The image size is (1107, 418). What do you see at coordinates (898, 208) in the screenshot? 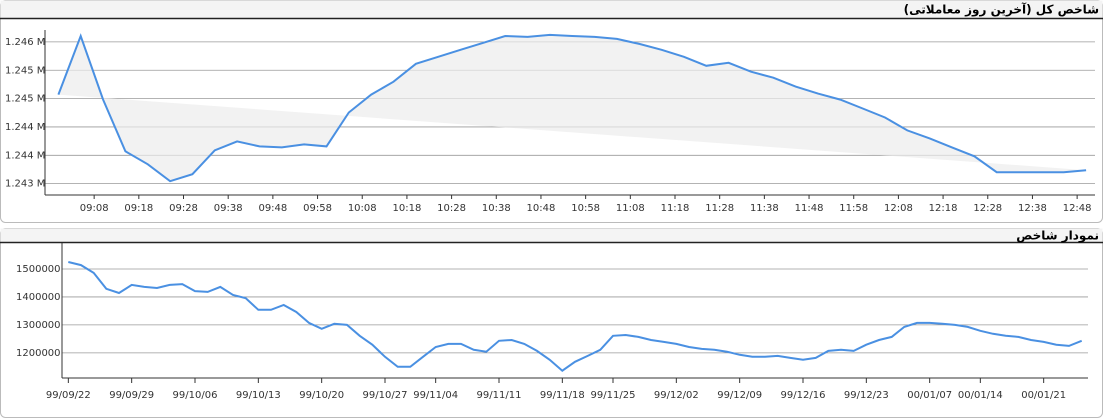
I see `x-tick-label: 12:08` at bounding box center [898, 208].